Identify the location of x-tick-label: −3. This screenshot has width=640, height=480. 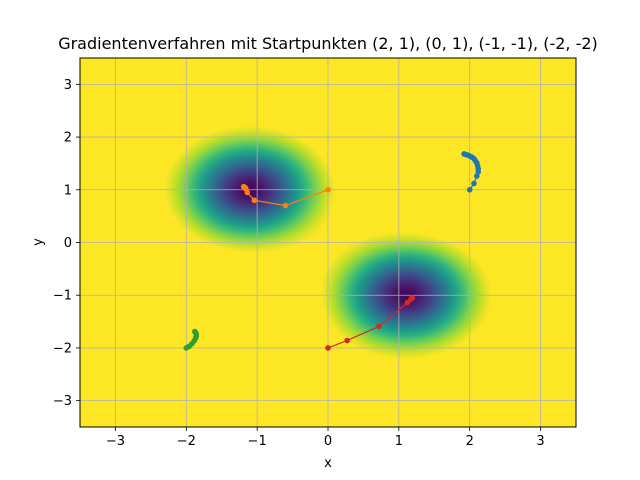
(115, 441).